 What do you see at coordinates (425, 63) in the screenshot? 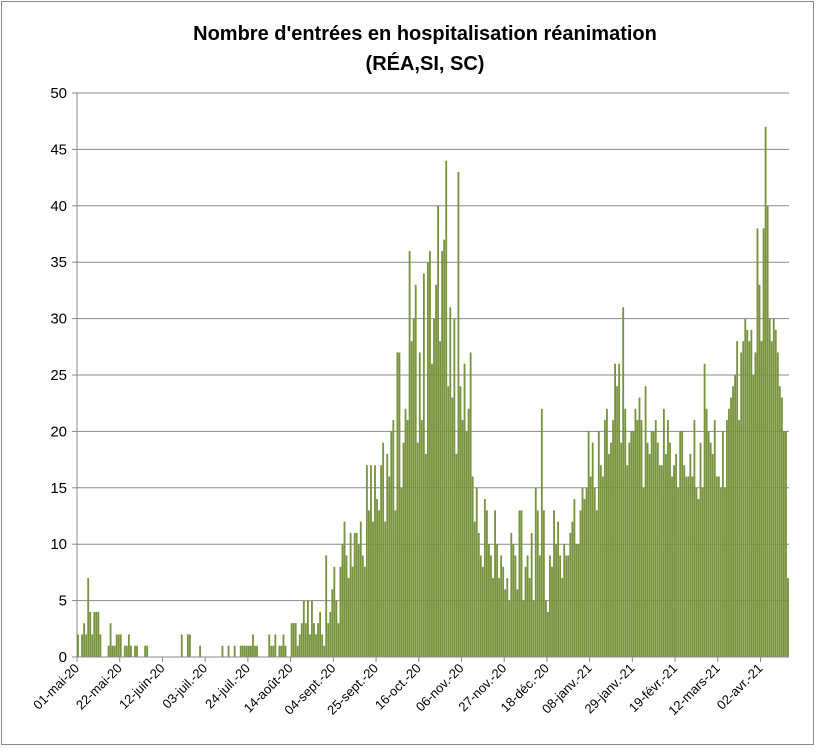
I see `chart-subtitle: (RÉA,SI, SC)` at bounding box center [425, 63].